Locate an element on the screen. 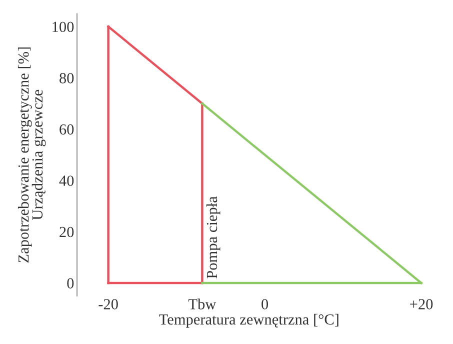 The height and width of the screenshot is (344, 453). y-tick-label: 40 is located at coordinates (66, 181).